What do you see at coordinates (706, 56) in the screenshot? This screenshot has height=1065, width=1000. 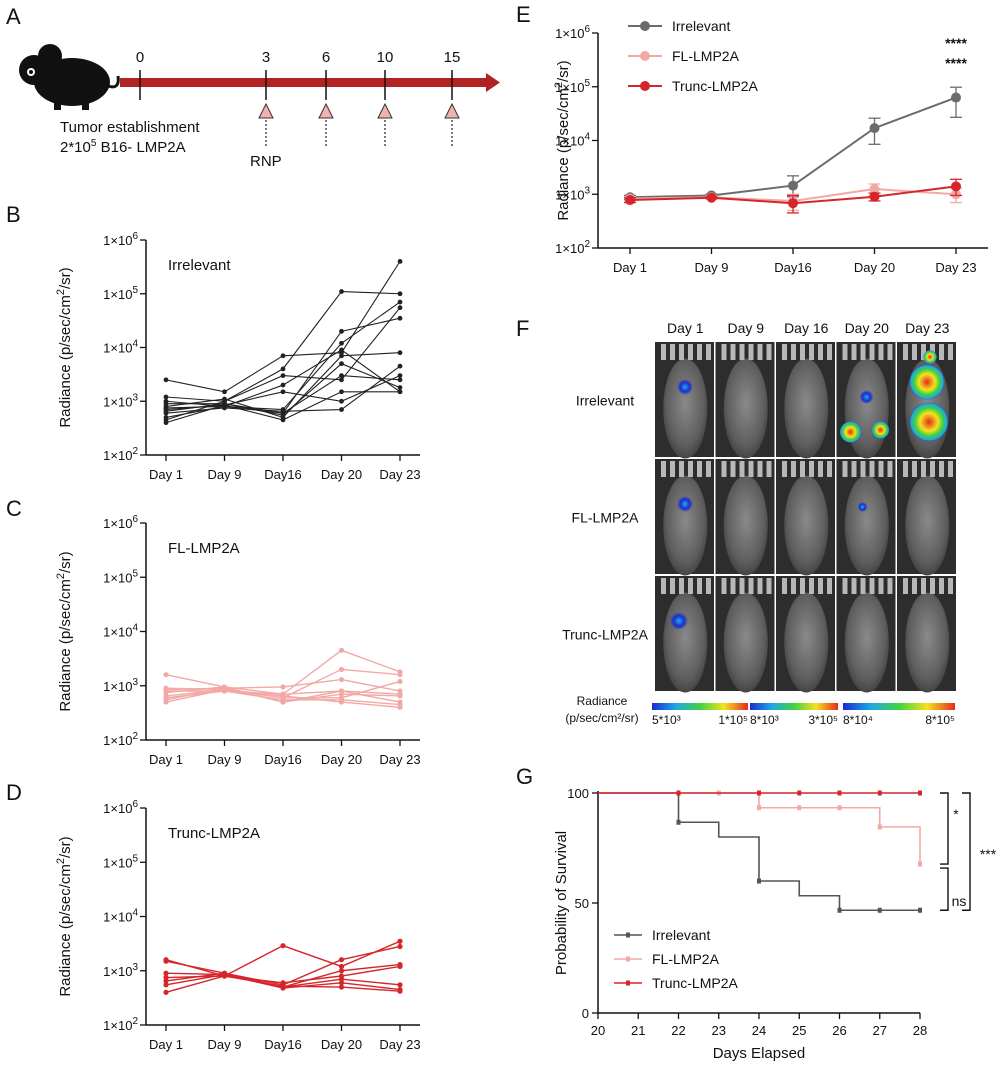 I see `legend-label: FL-LMP2A` at bounding box center [706, 56].